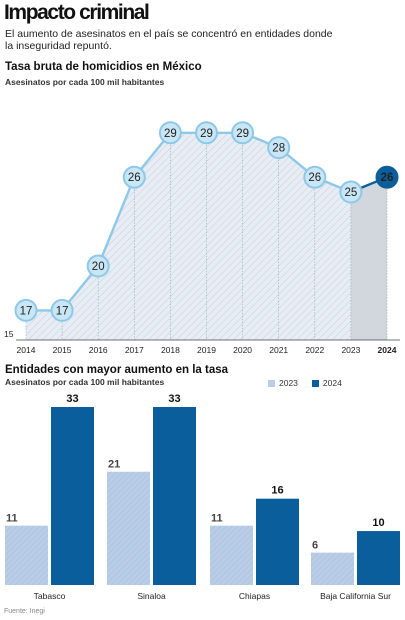 The image size is (405, 620). What do you see at coordinates (355, 596) in the screenshot?
I see `category-label-3: Baja California Sur` at bounding box center [355, 596].